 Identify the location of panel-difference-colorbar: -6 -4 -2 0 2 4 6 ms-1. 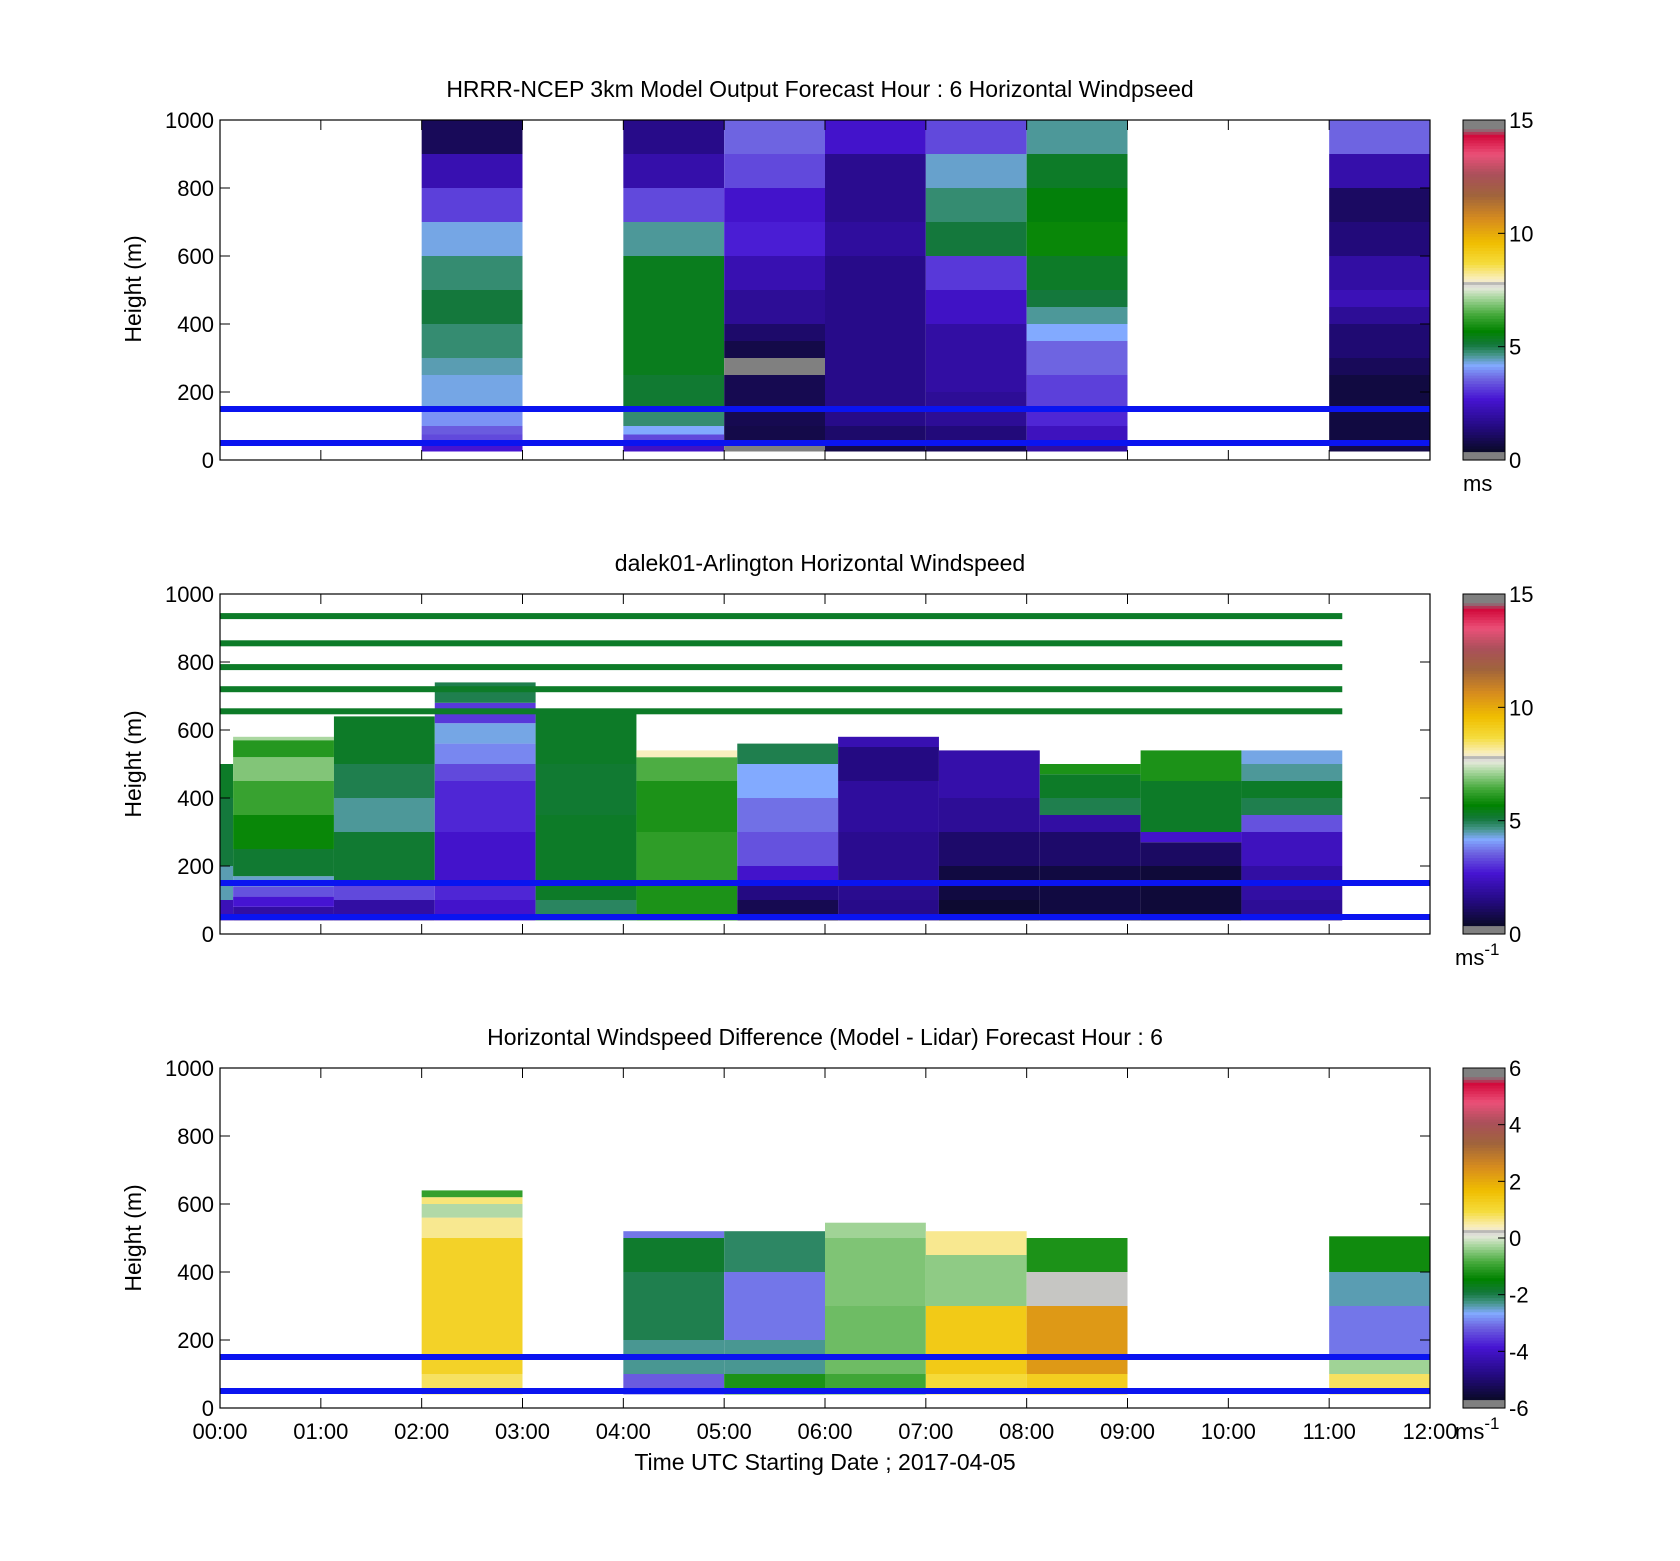
(1492, 1250).